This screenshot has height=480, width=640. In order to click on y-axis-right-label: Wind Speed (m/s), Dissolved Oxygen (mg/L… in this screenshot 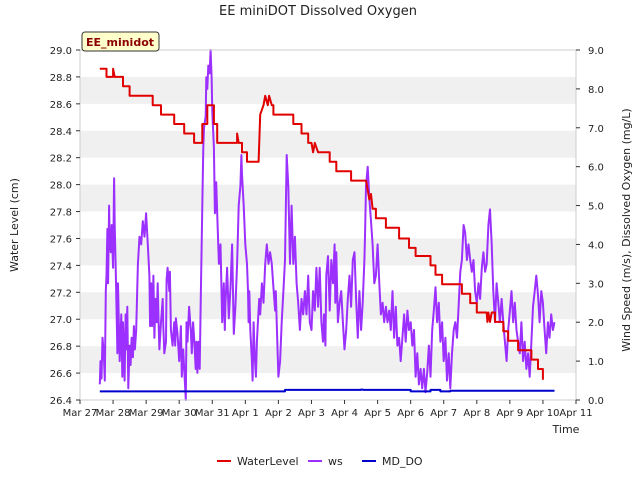, I will do `click(626, 229)`.